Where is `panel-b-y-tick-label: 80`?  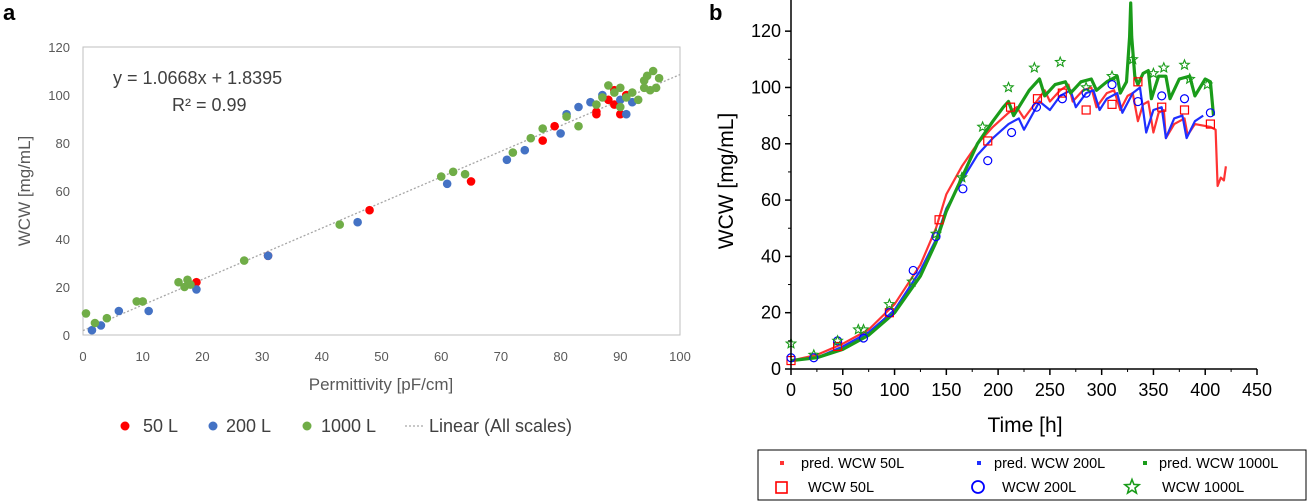 panel-b-y-tick-label: 80 is located at coordinates (771, 144).